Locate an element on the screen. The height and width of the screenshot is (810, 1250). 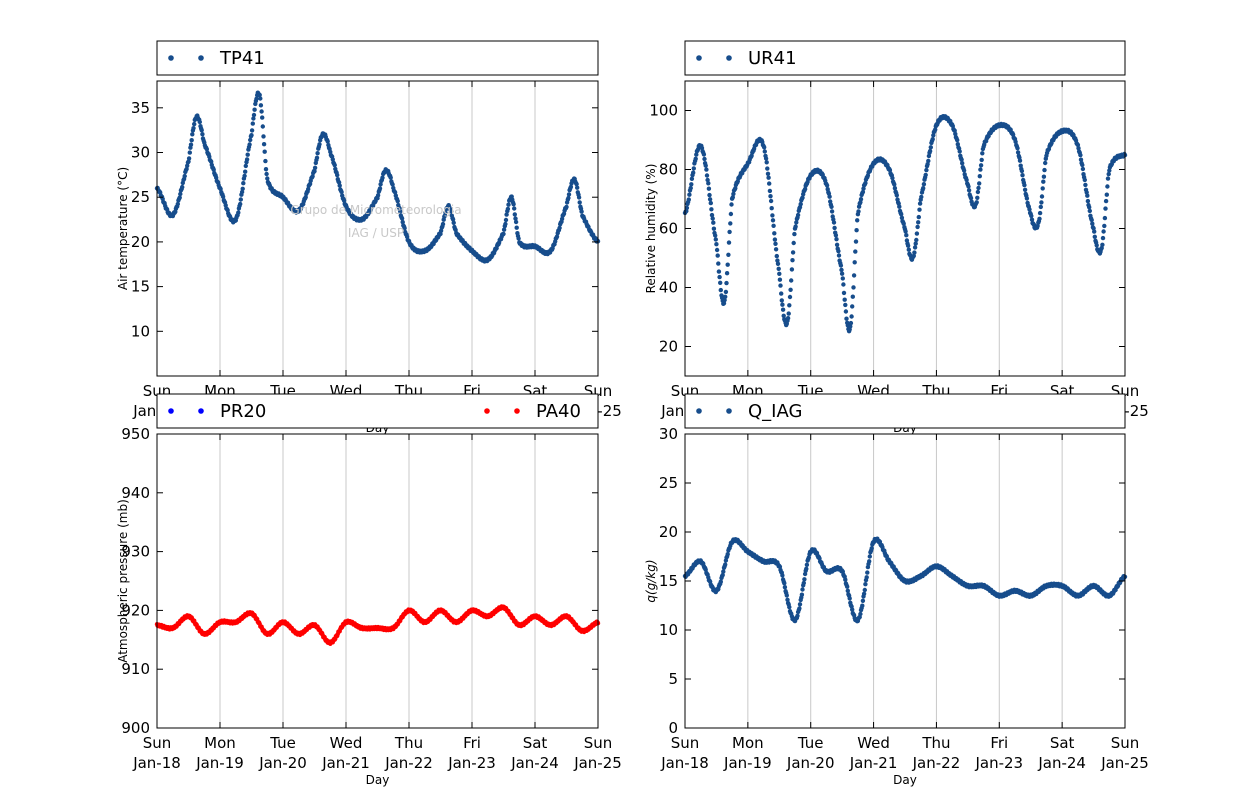
series-q-iag is located at coordinates (905, 580).